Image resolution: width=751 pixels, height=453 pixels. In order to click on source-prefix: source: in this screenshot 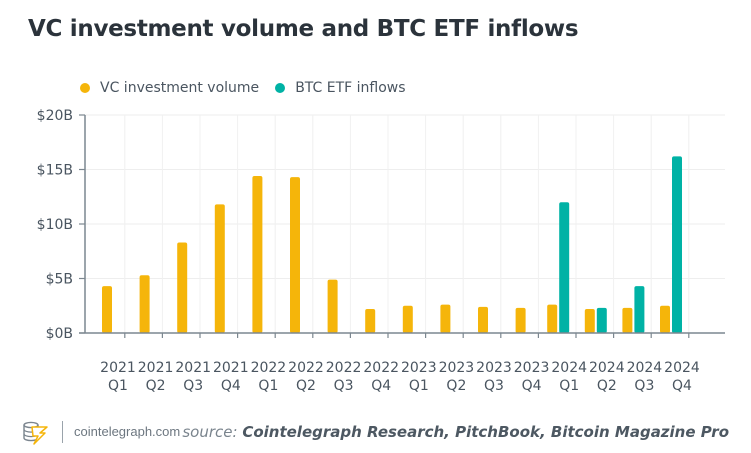, I will do `click(212, 432)`.